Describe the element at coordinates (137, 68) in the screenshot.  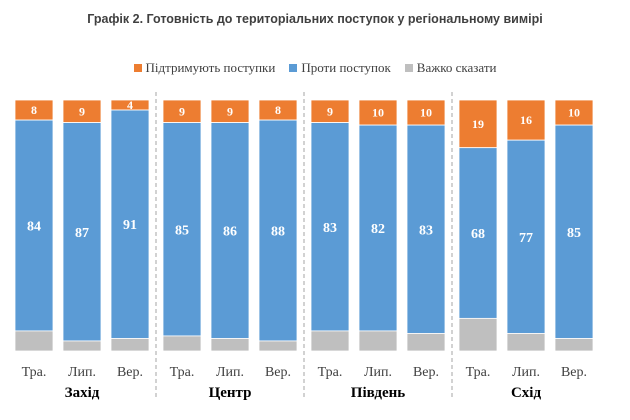
I see `legend-swatch-support` at that location.